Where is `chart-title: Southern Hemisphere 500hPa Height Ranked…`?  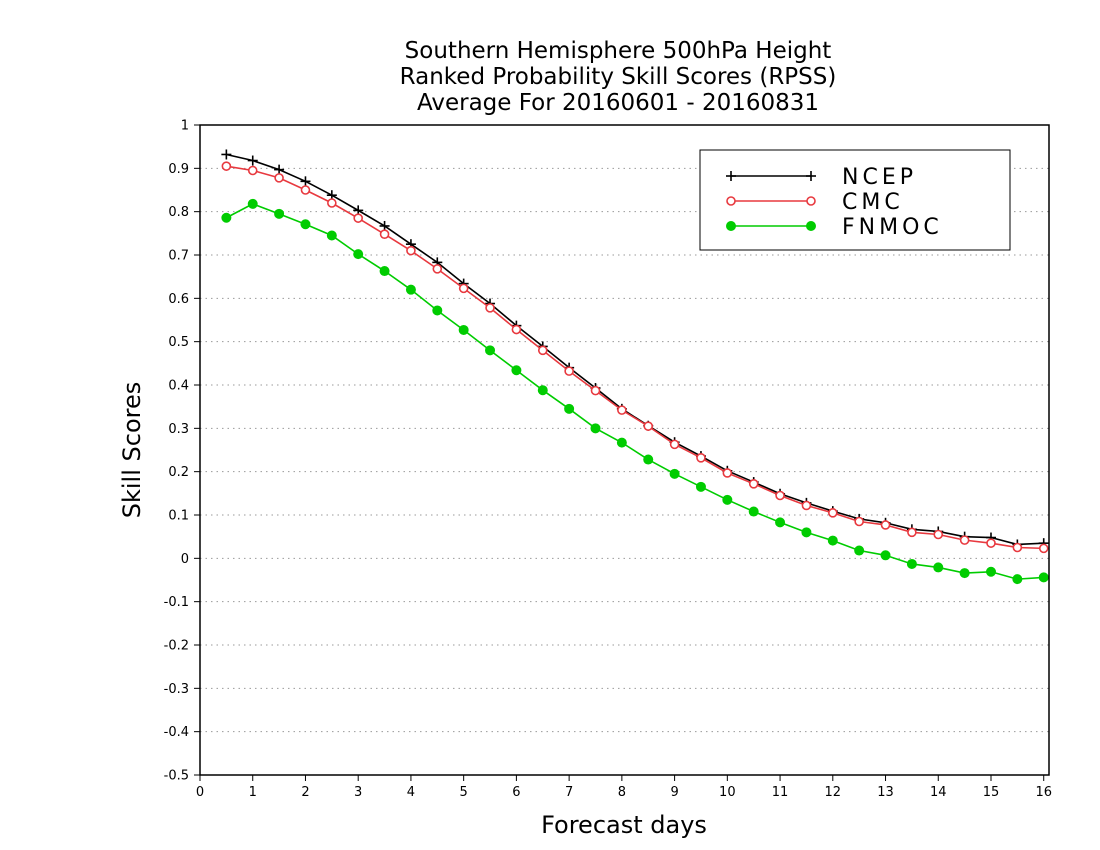
chart-title: Southern Hemisphere 500hPa Height Ranked… is located at coordinates (618, 77).